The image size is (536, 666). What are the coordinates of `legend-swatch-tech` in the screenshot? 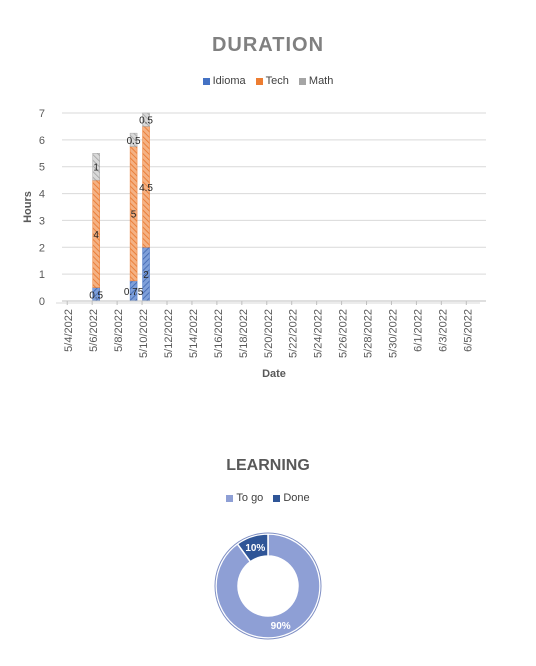 It's located at (259, 81).